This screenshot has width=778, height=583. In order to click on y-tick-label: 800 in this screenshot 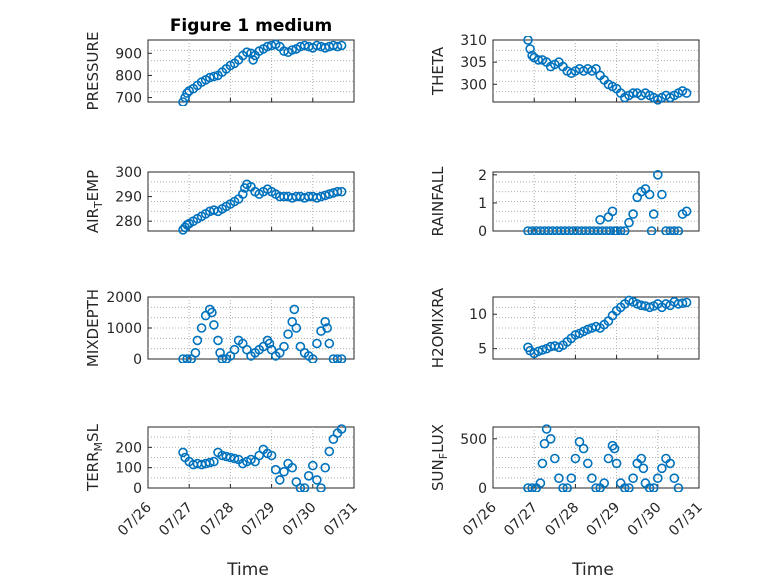, I will do `click(128, 76)`.